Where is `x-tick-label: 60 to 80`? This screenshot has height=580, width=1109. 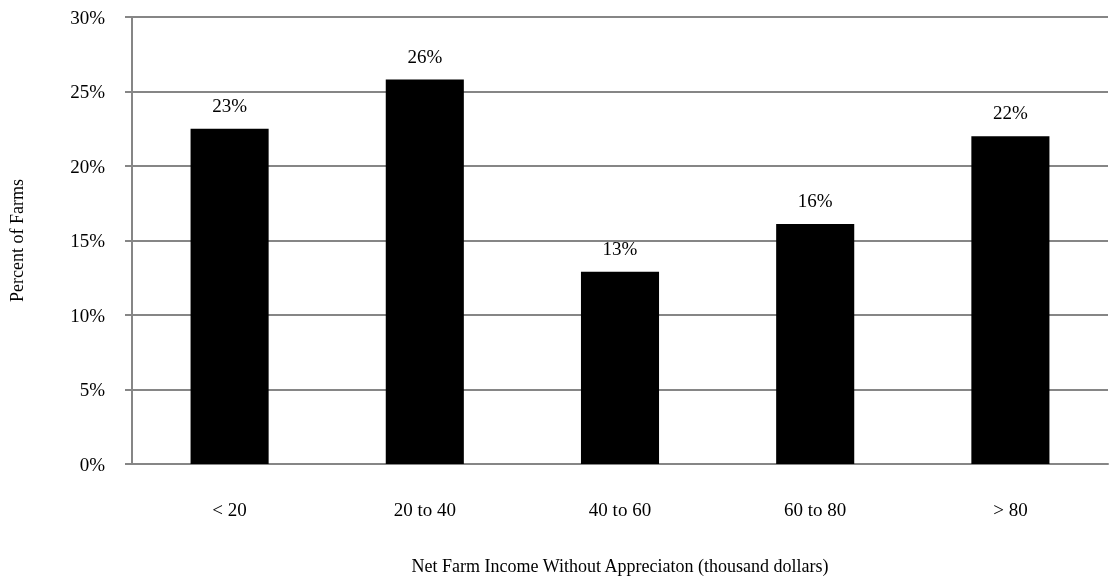
x-tick-label: 60 to 80 is located at coordinates (815, 509).